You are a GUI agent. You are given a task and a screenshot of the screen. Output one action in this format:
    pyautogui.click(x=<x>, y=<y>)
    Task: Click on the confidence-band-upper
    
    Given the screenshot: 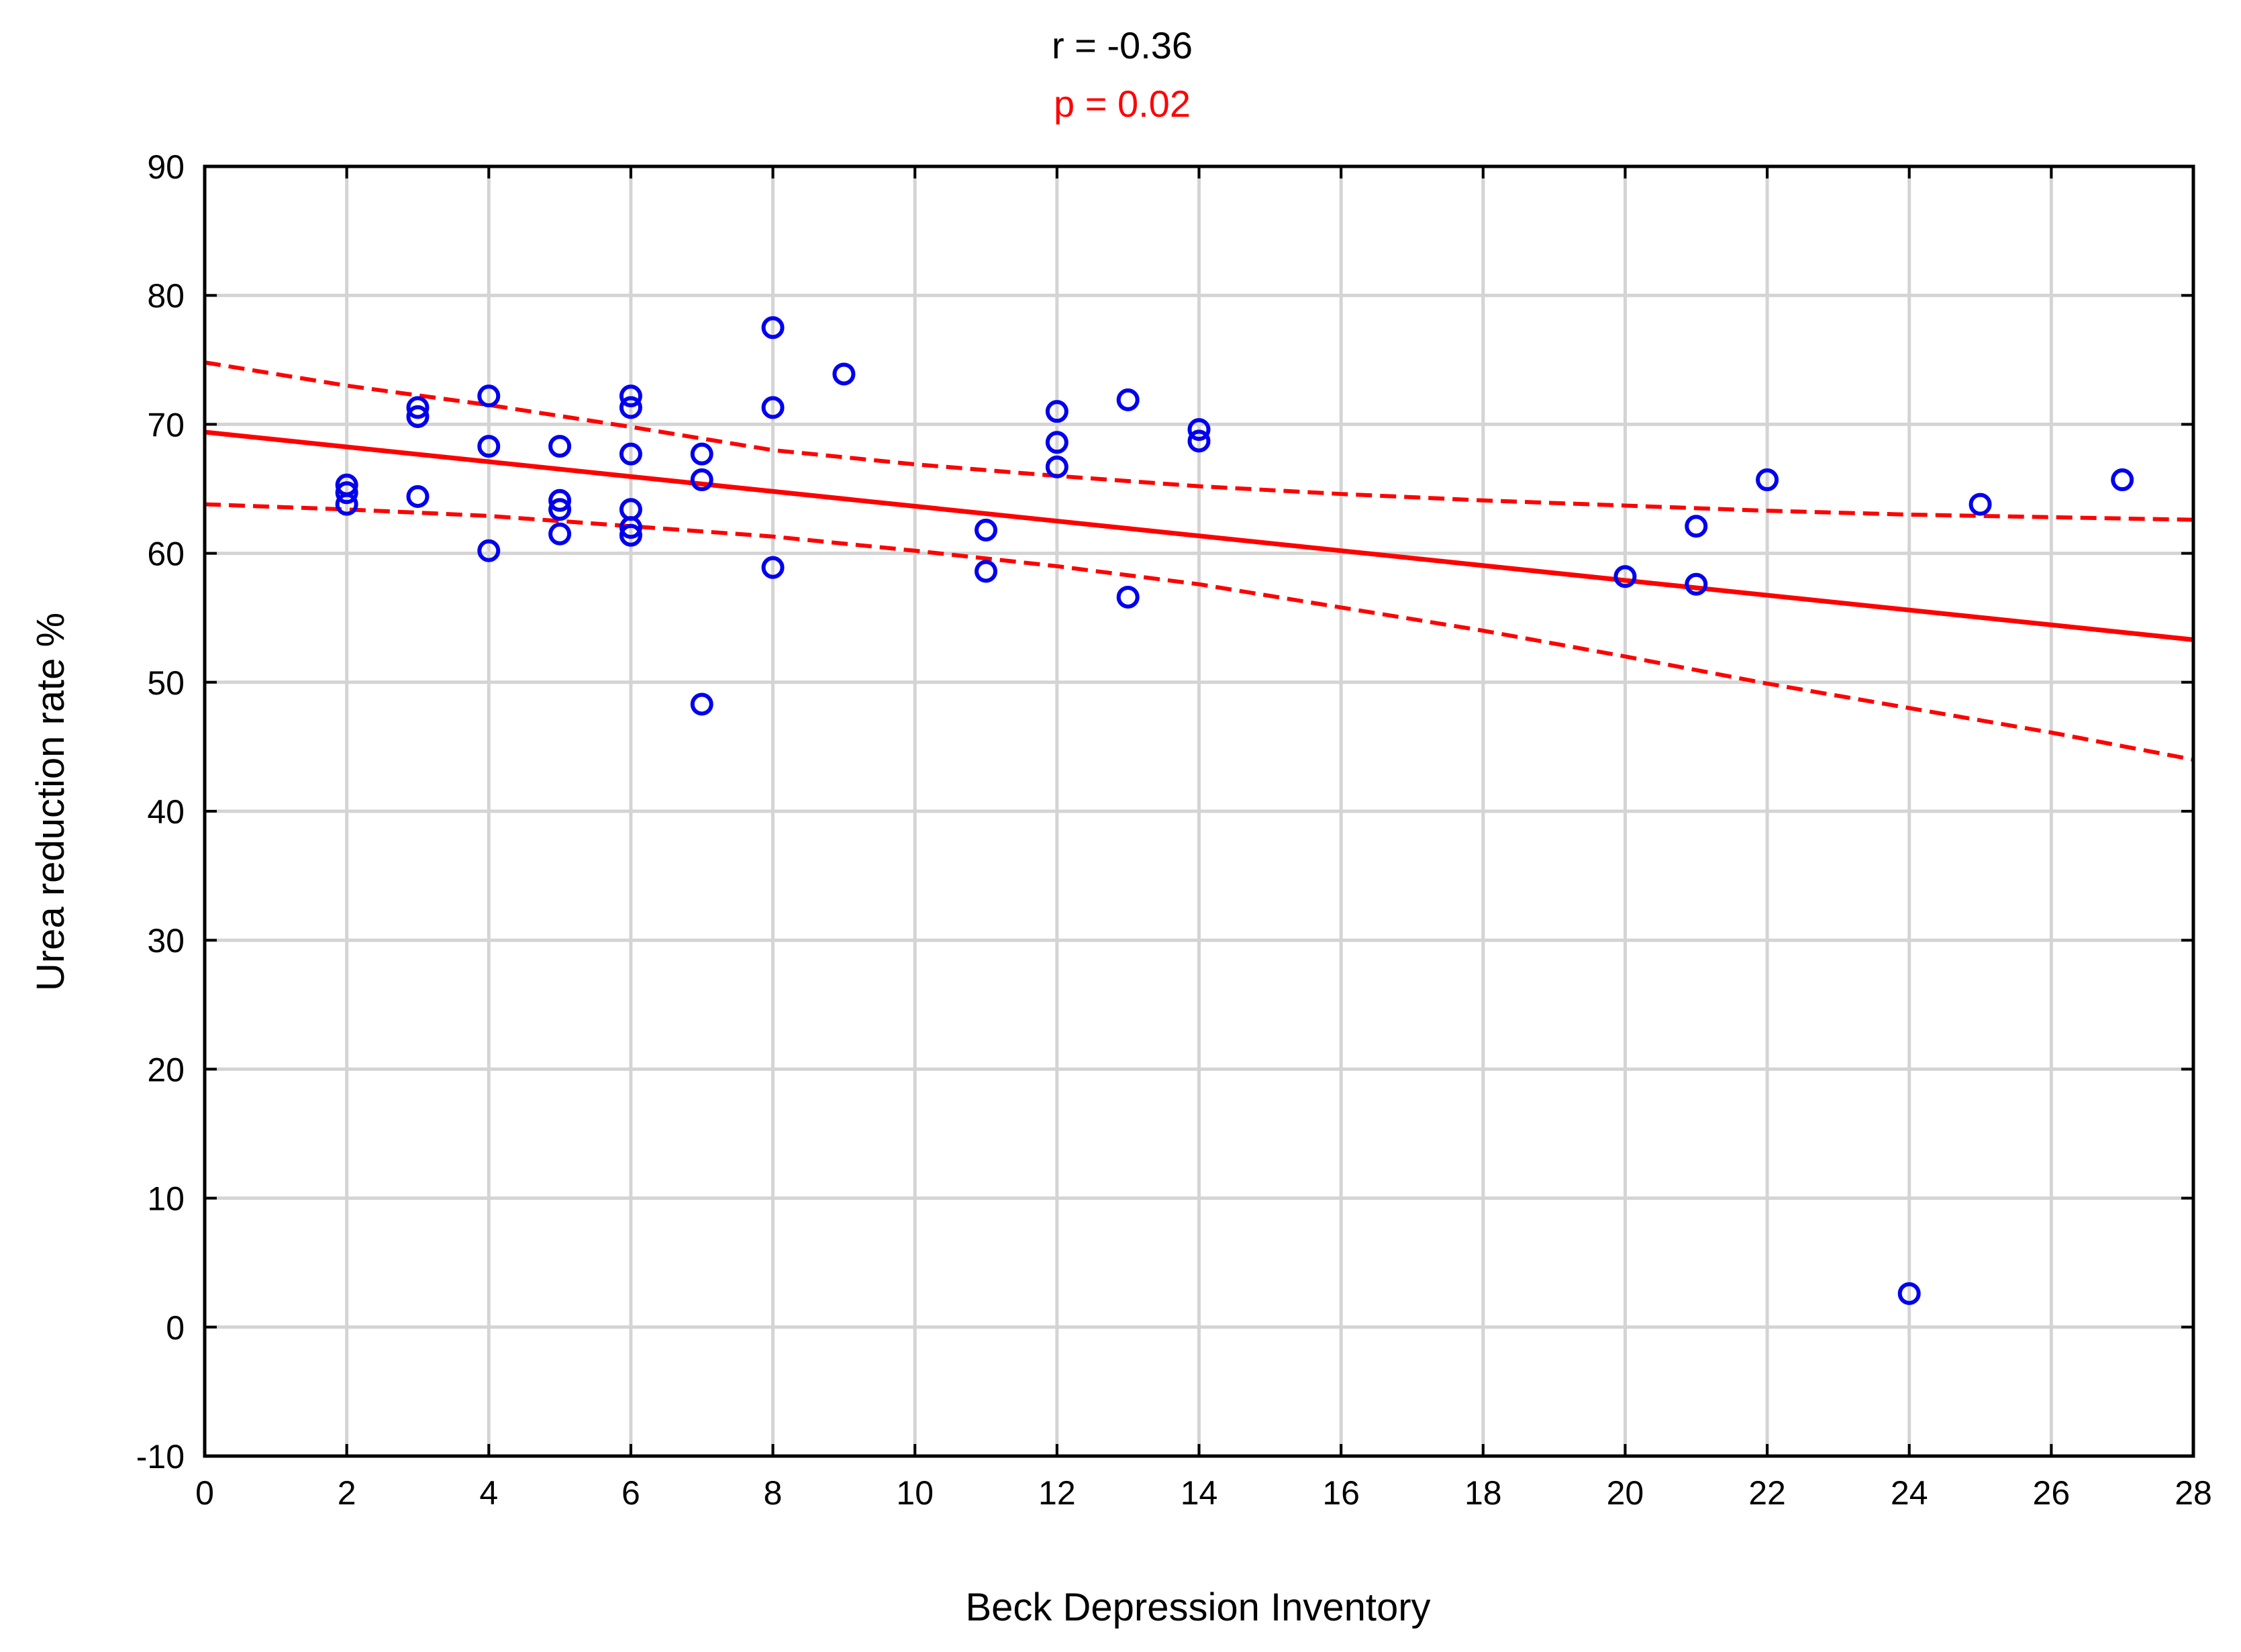 What is the action you would take?
    pyautogui.click(x=1199, y=441)
    